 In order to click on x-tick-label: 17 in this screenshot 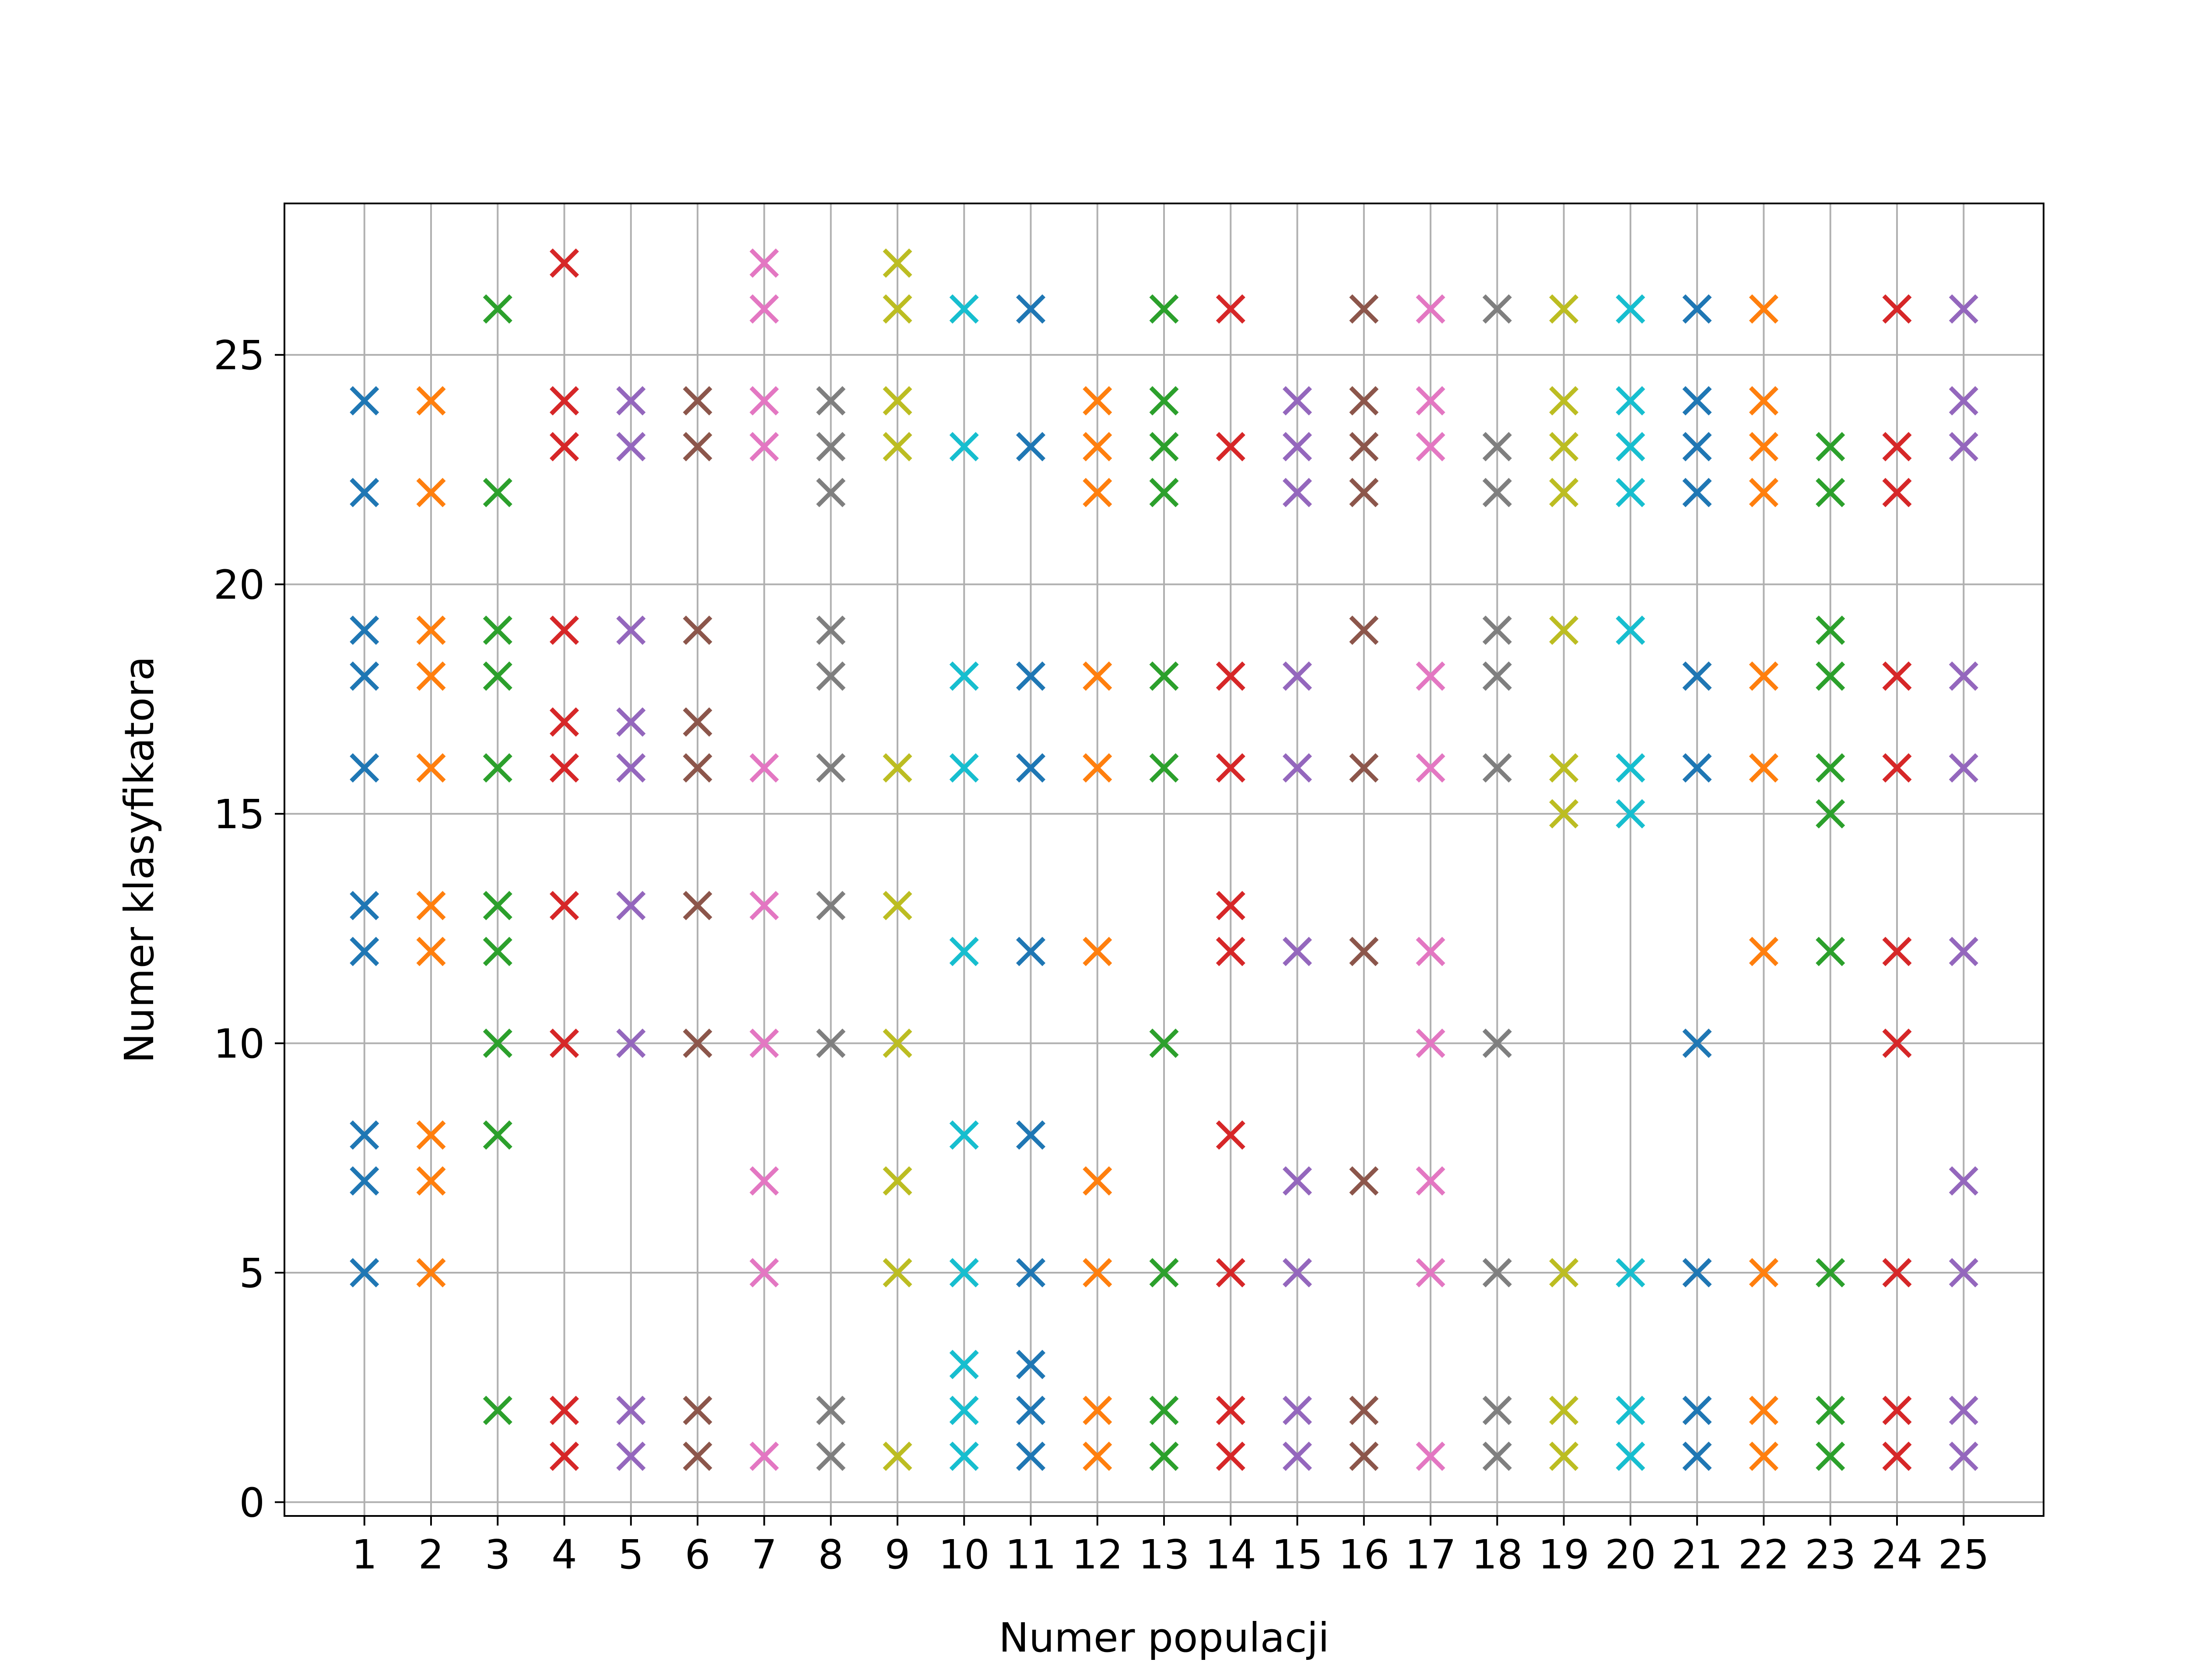, I will do `click(1431, 1554)`.